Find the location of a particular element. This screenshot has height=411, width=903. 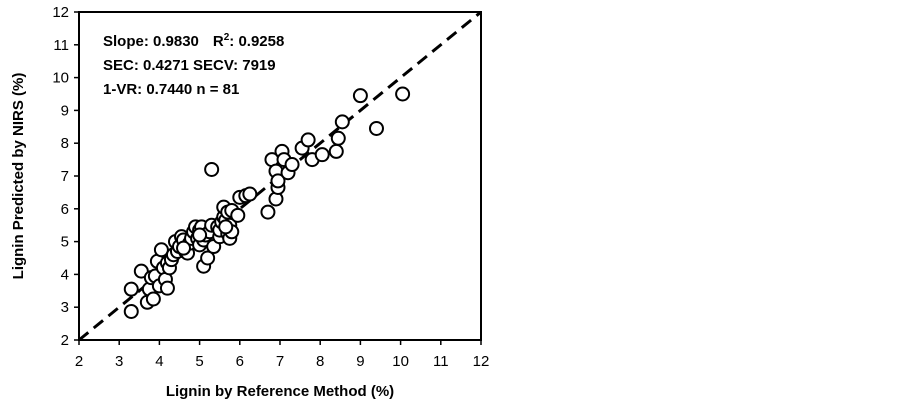

x-tick-label: 9 is located at coordinates (360, 361).